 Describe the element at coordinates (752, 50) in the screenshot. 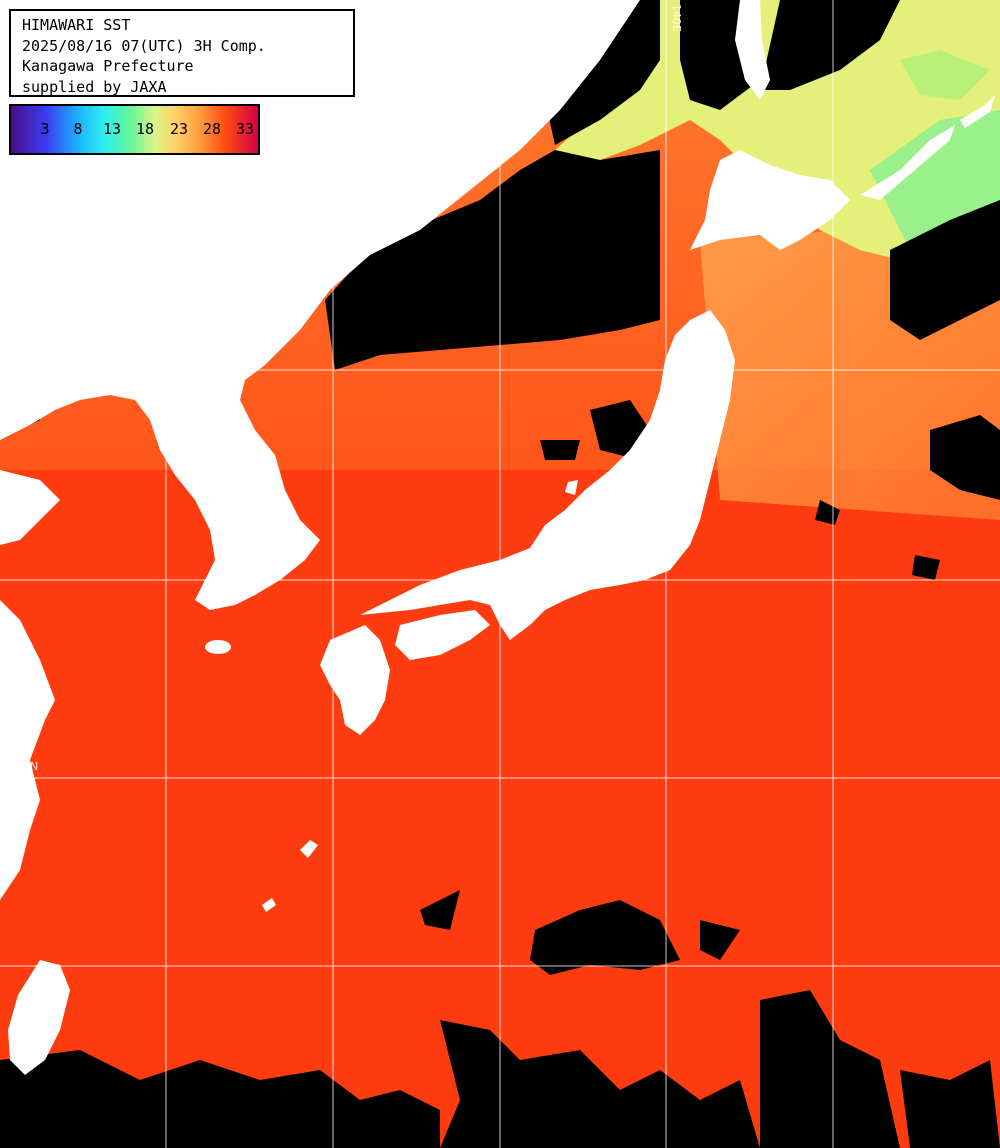

I see `land-sakhalin` at that location.